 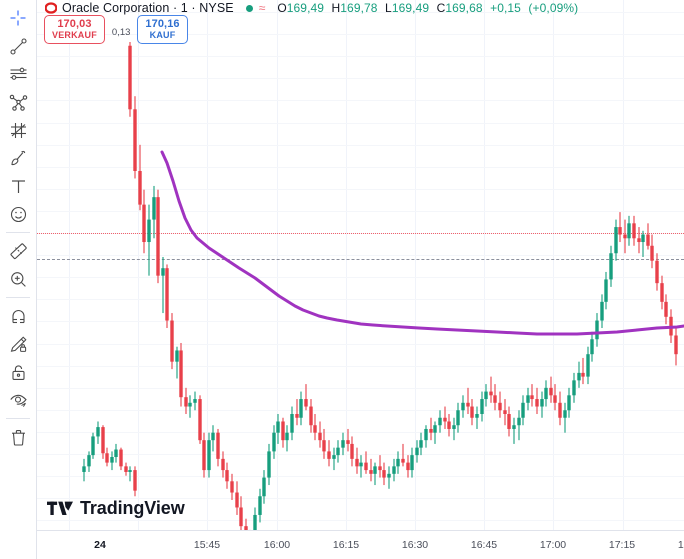 What do you see at coordinates (148, 8) in the screenshot?
I see `symbol-title: Oracle Corporation · 1 · NYSE` at bounding box center [148, 8].